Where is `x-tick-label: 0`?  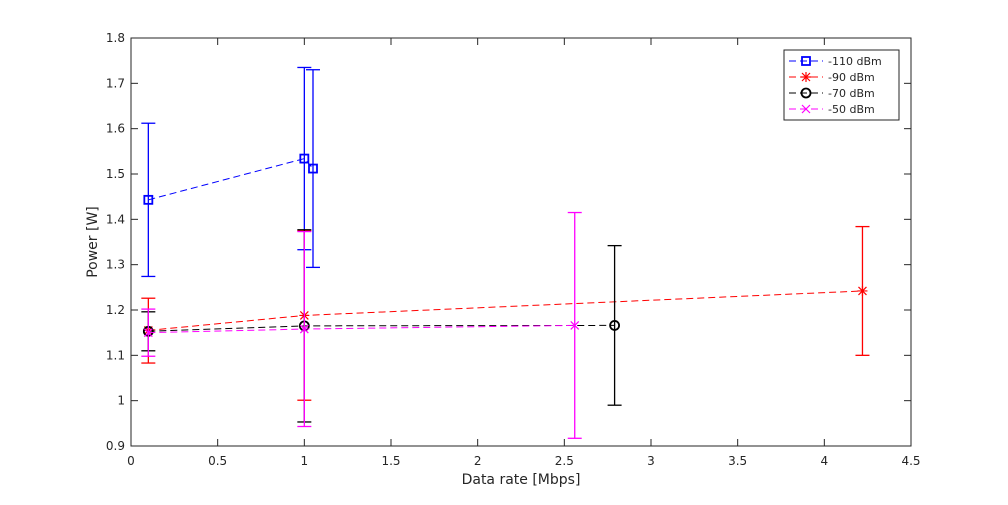 x-tick-label: 0 is located at coordinates (131, 461).